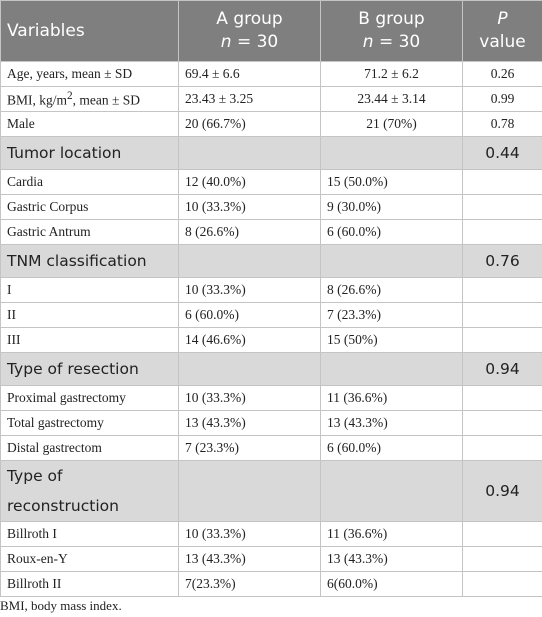 This screenshot has height=617, width=542. I want to click on header-cell: A group n = 30, so click(249, 31).